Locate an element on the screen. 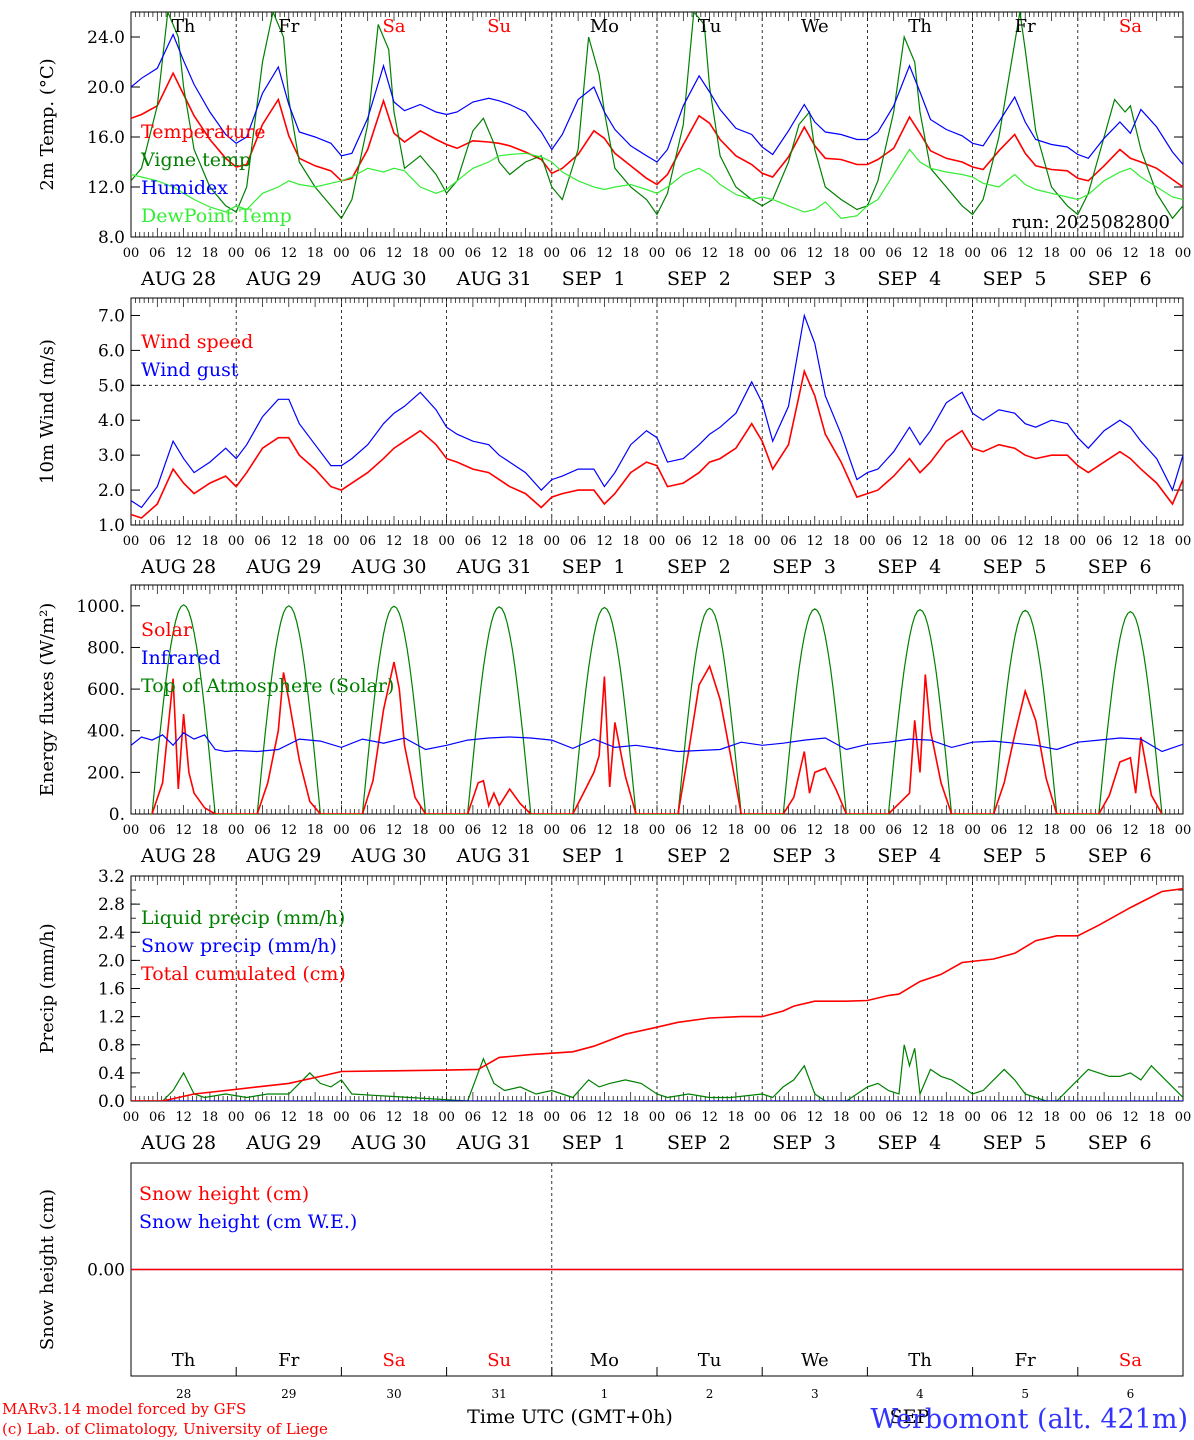 This screenshot has width=1194, height=1440. date-label: SEP 3 is located at coordinates (804, 279).